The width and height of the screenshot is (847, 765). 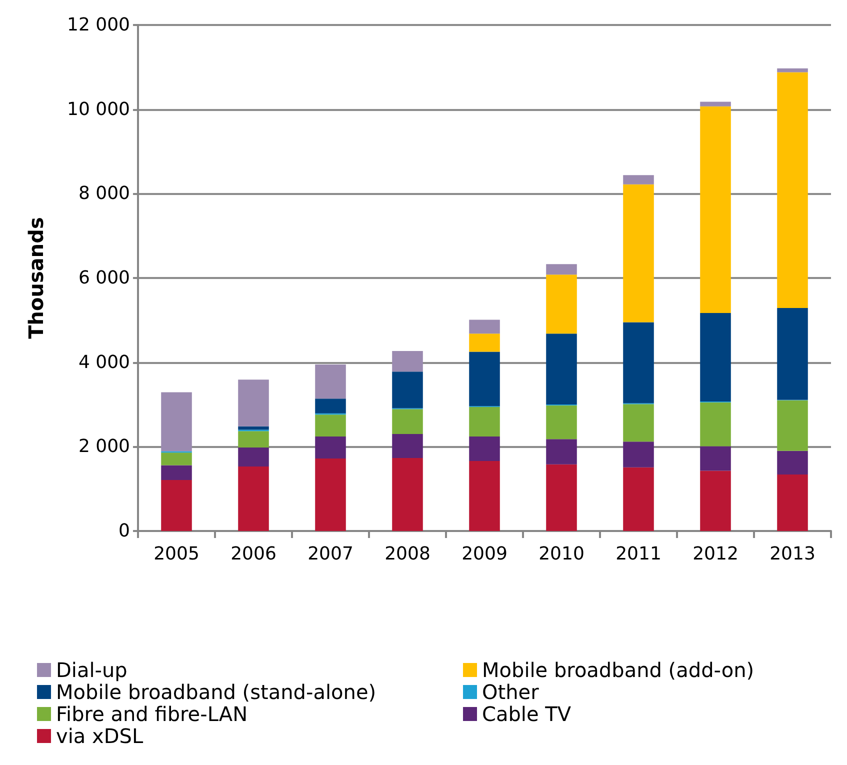 I want to click on legend-label: Fibre and fibre-LAN, so click(x=152, y=714).